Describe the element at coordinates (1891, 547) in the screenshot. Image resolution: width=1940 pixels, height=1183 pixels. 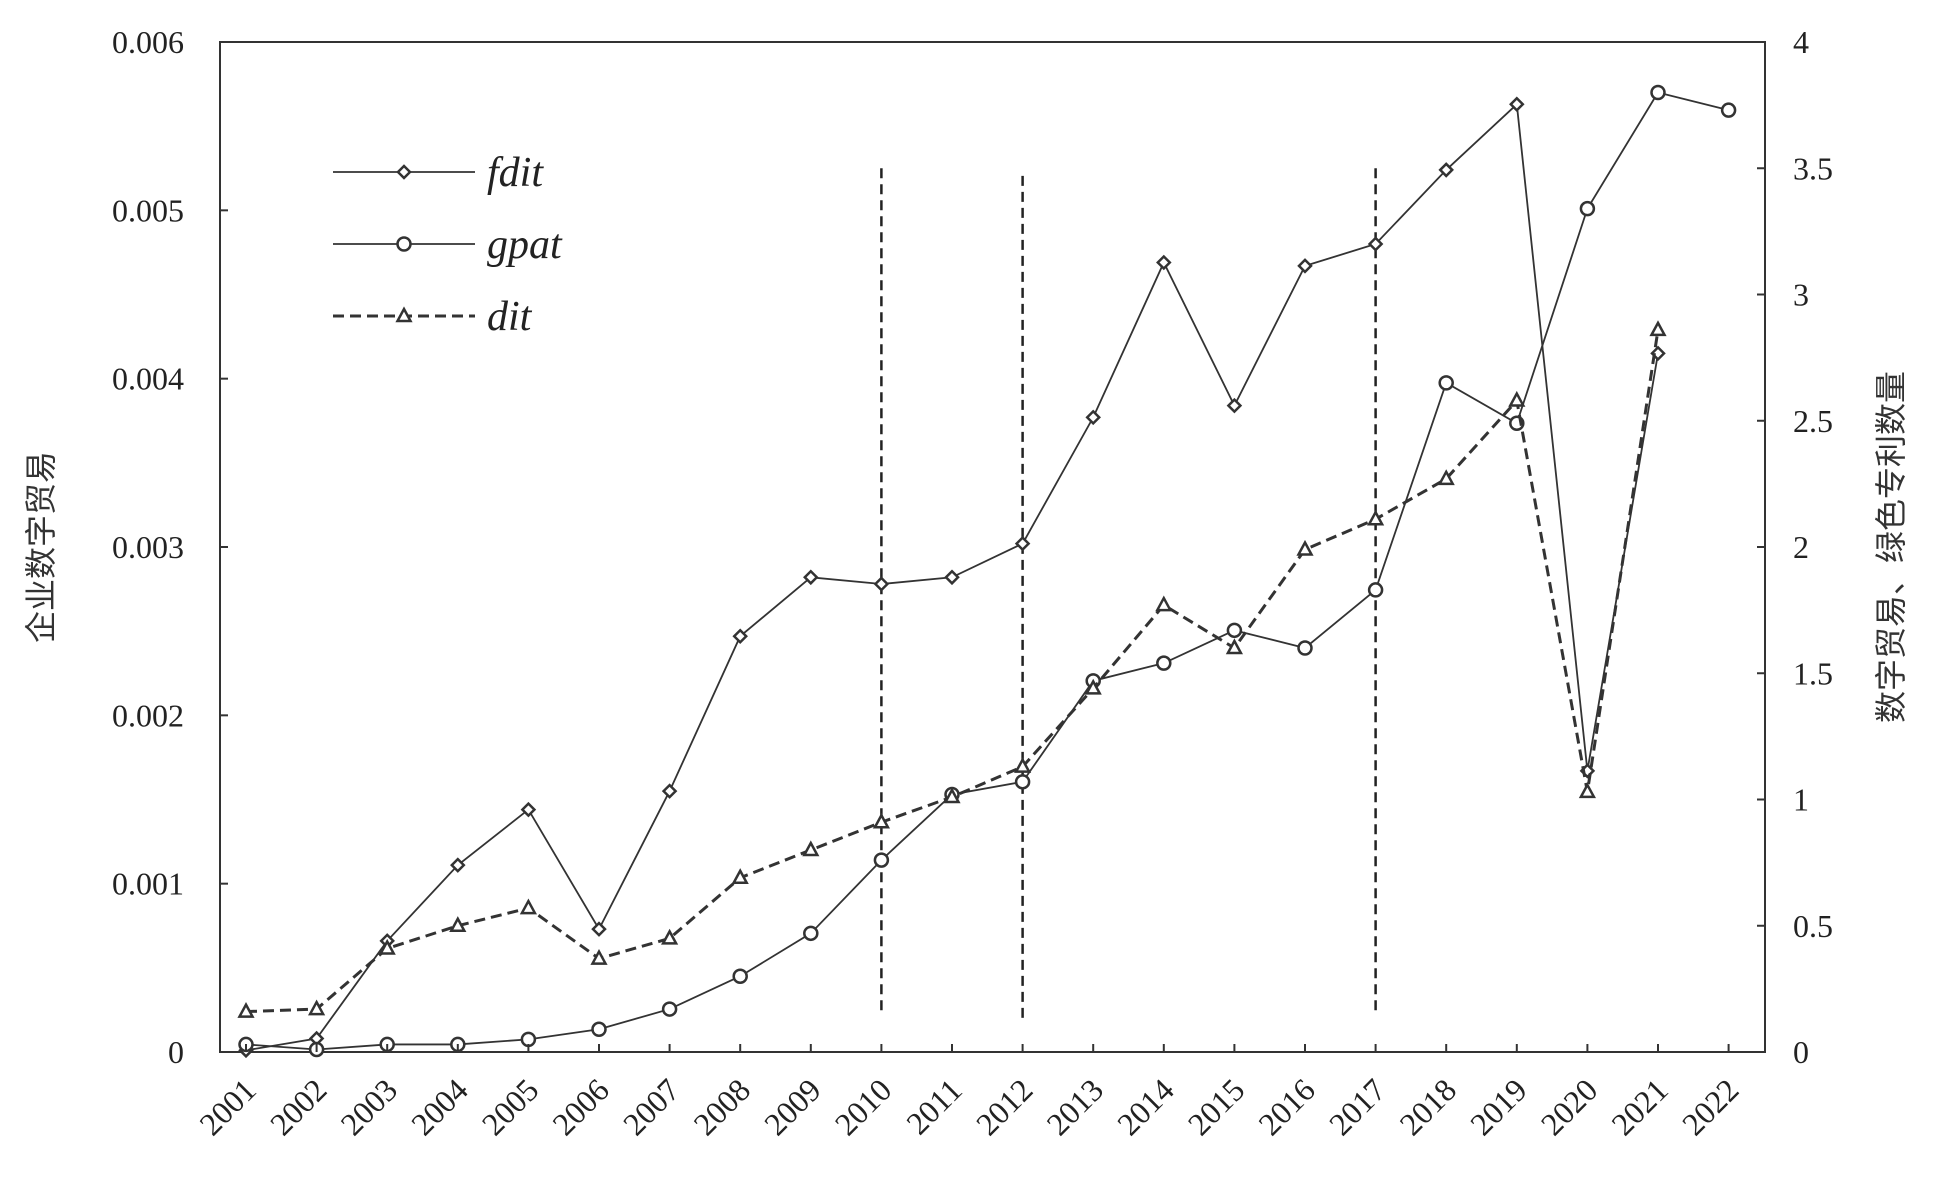
I see `right-y-axis-title: 数字贸易、绿色专利数量` at that location.